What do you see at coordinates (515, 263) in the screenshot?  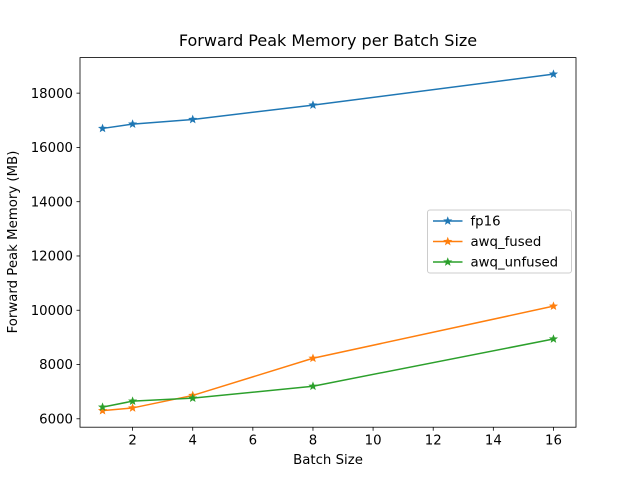 I see `legend-label-awq_unfused: awq_unfused` at bounding box center [515, 263].